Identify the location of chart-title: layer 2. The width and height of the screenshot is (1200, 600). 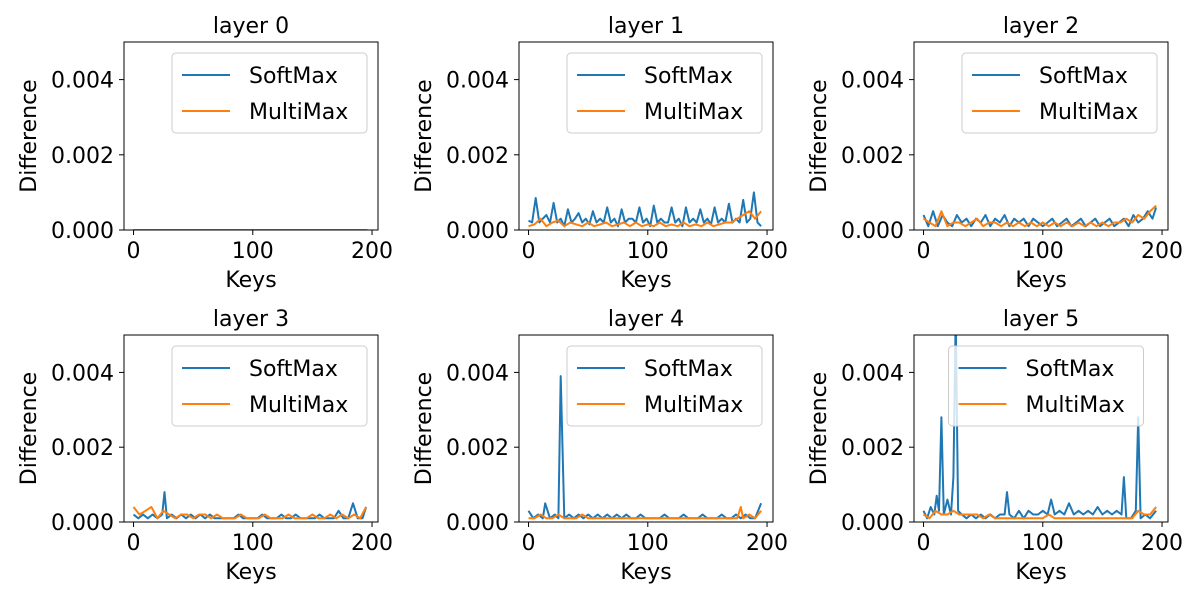
(1041, 26).